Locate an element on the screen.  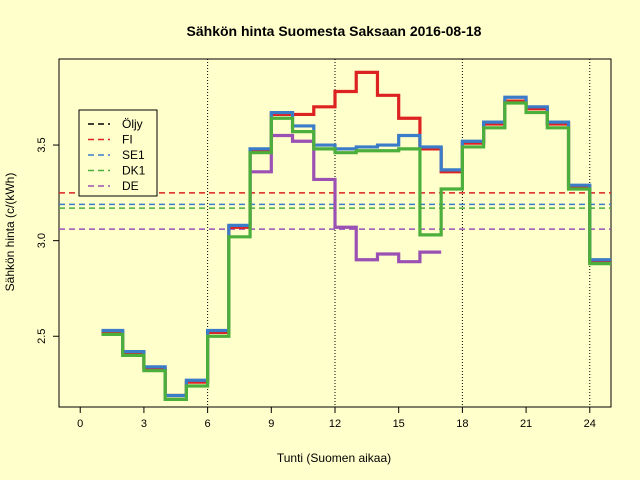
x-tick-label: 12 is located at coordinates (335, 424).